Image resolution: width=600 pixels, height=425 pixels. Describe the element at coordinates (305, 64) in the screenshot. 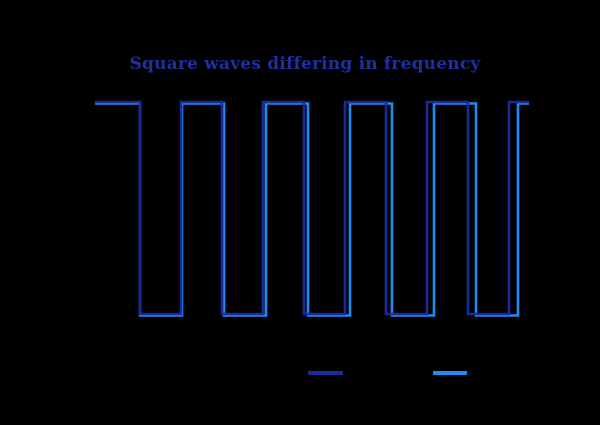

I see `chart-title: Square waves differing in frequency` at that location.